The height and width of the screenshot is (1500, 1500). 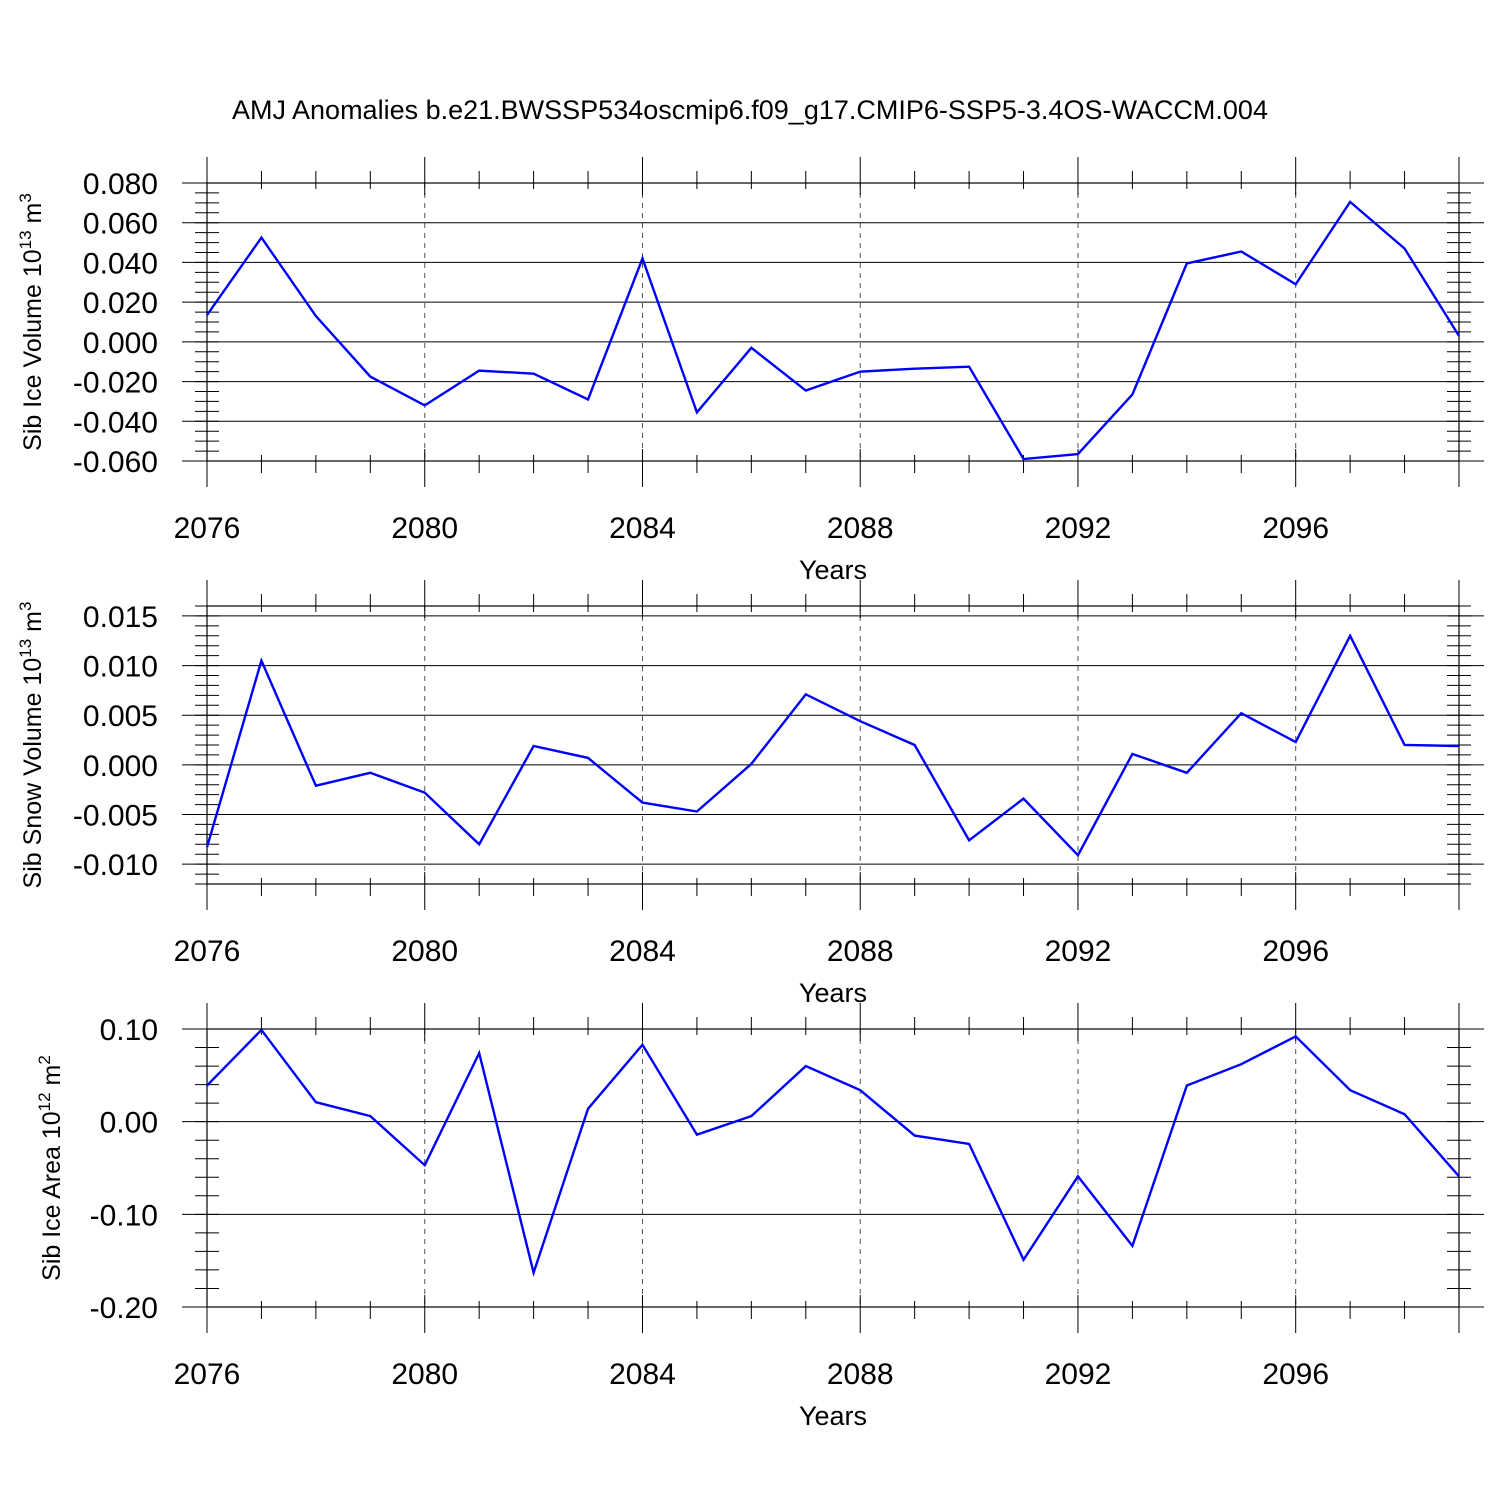 What do you see at coordinates (120, 303) in the screenshot?
I see `y-tick-label: 0.020` at bounding box center [120, 303].